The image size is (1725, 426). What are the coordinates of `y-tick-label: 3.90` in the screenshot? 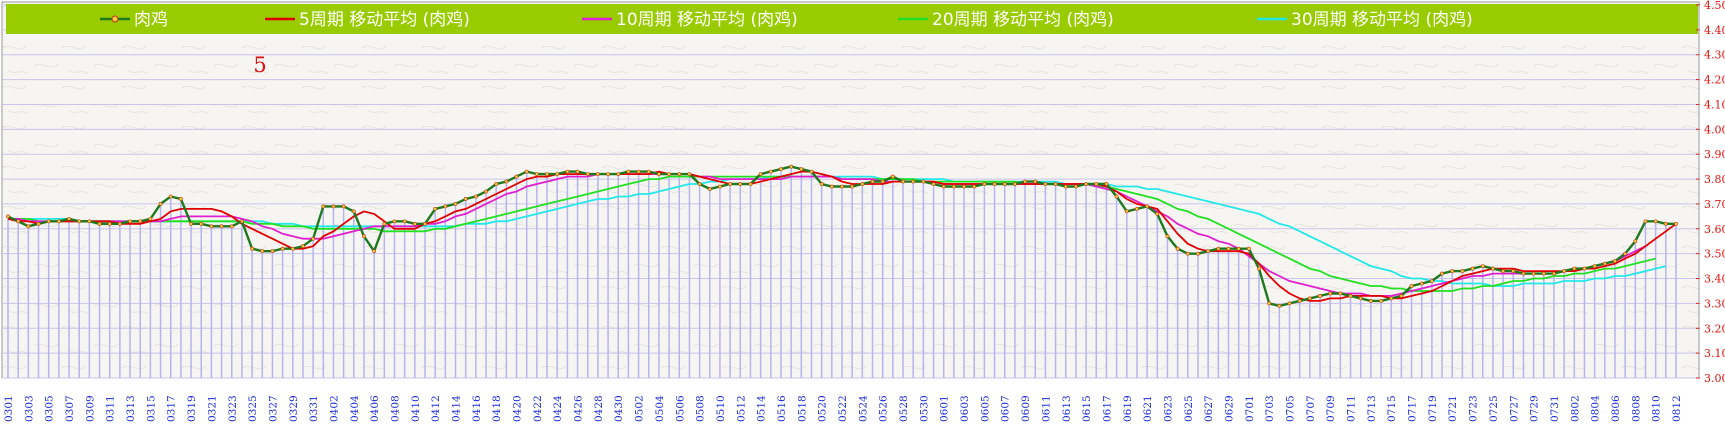 It's located at (1714, 154).